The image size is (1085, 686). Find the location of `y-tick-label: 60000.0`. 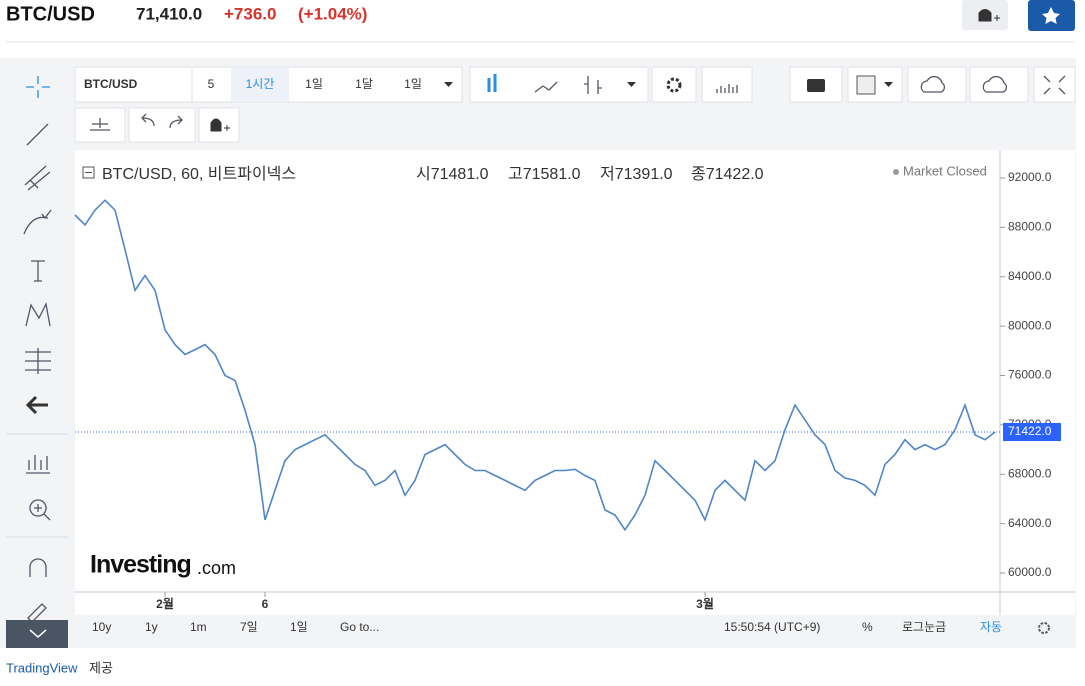

y-tick-label: 60000.0 is located at coordinates (1030, 572).